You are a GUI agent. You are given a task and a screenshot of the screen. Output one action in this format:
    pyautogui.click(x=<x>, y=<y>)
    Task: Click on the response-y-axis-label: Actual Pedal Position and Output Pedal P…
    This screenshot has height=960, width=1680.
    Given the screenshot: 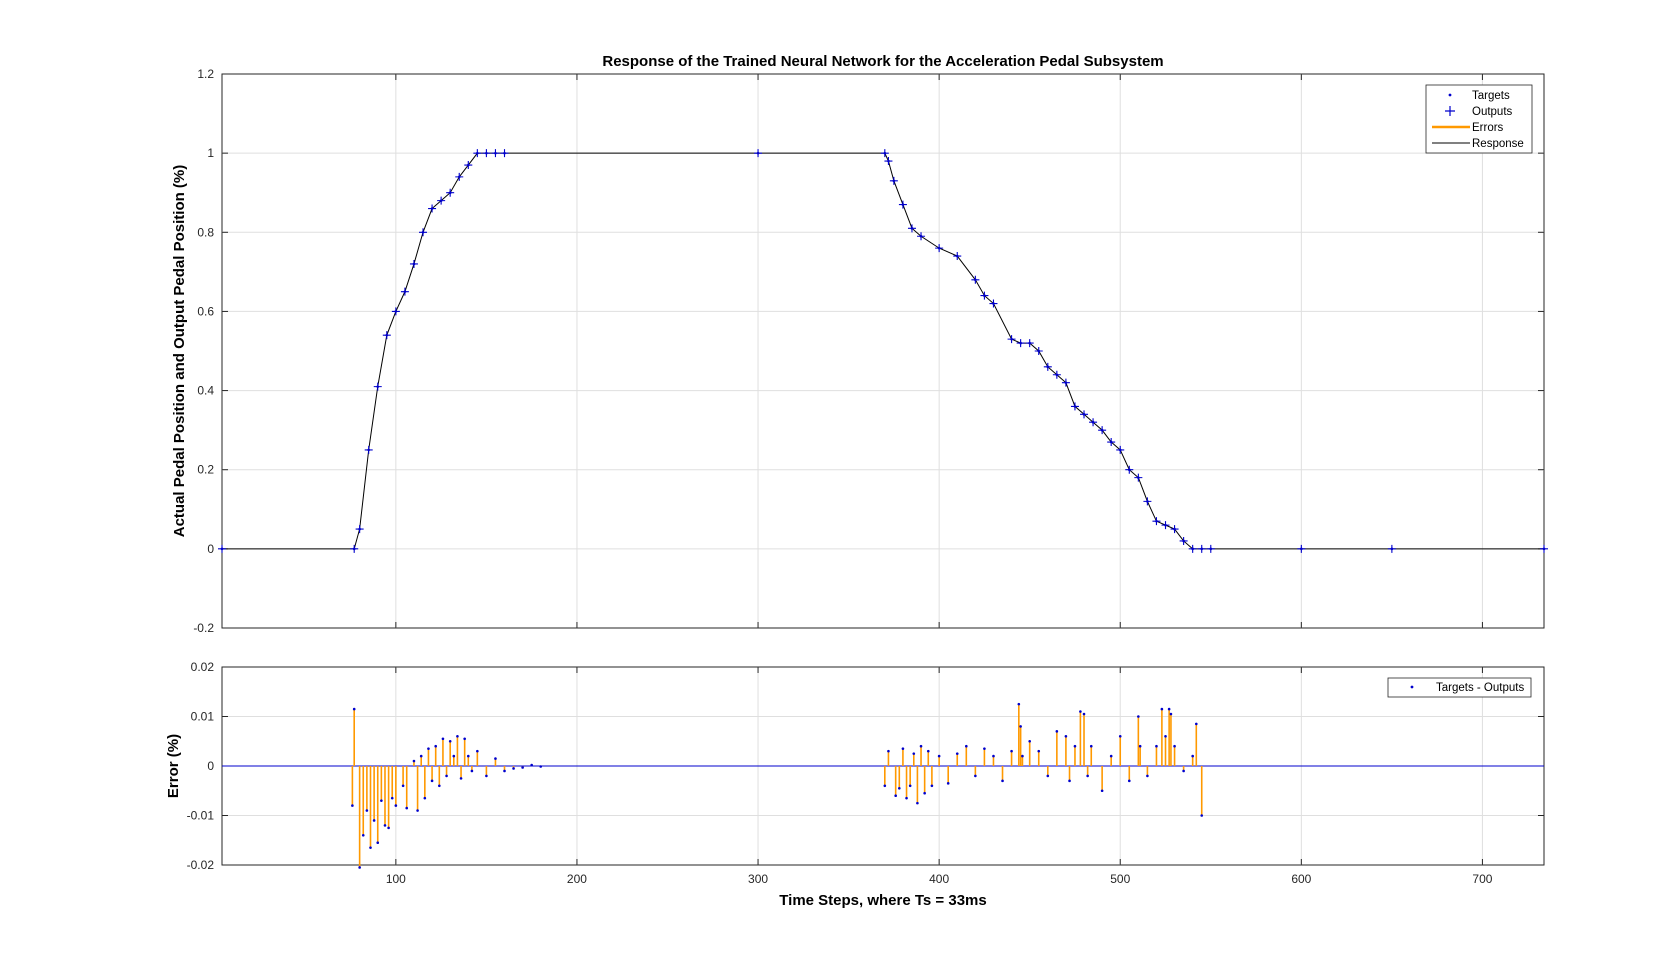 What is the action you would take?
    pyautogui.click(x=179, y=351)
    